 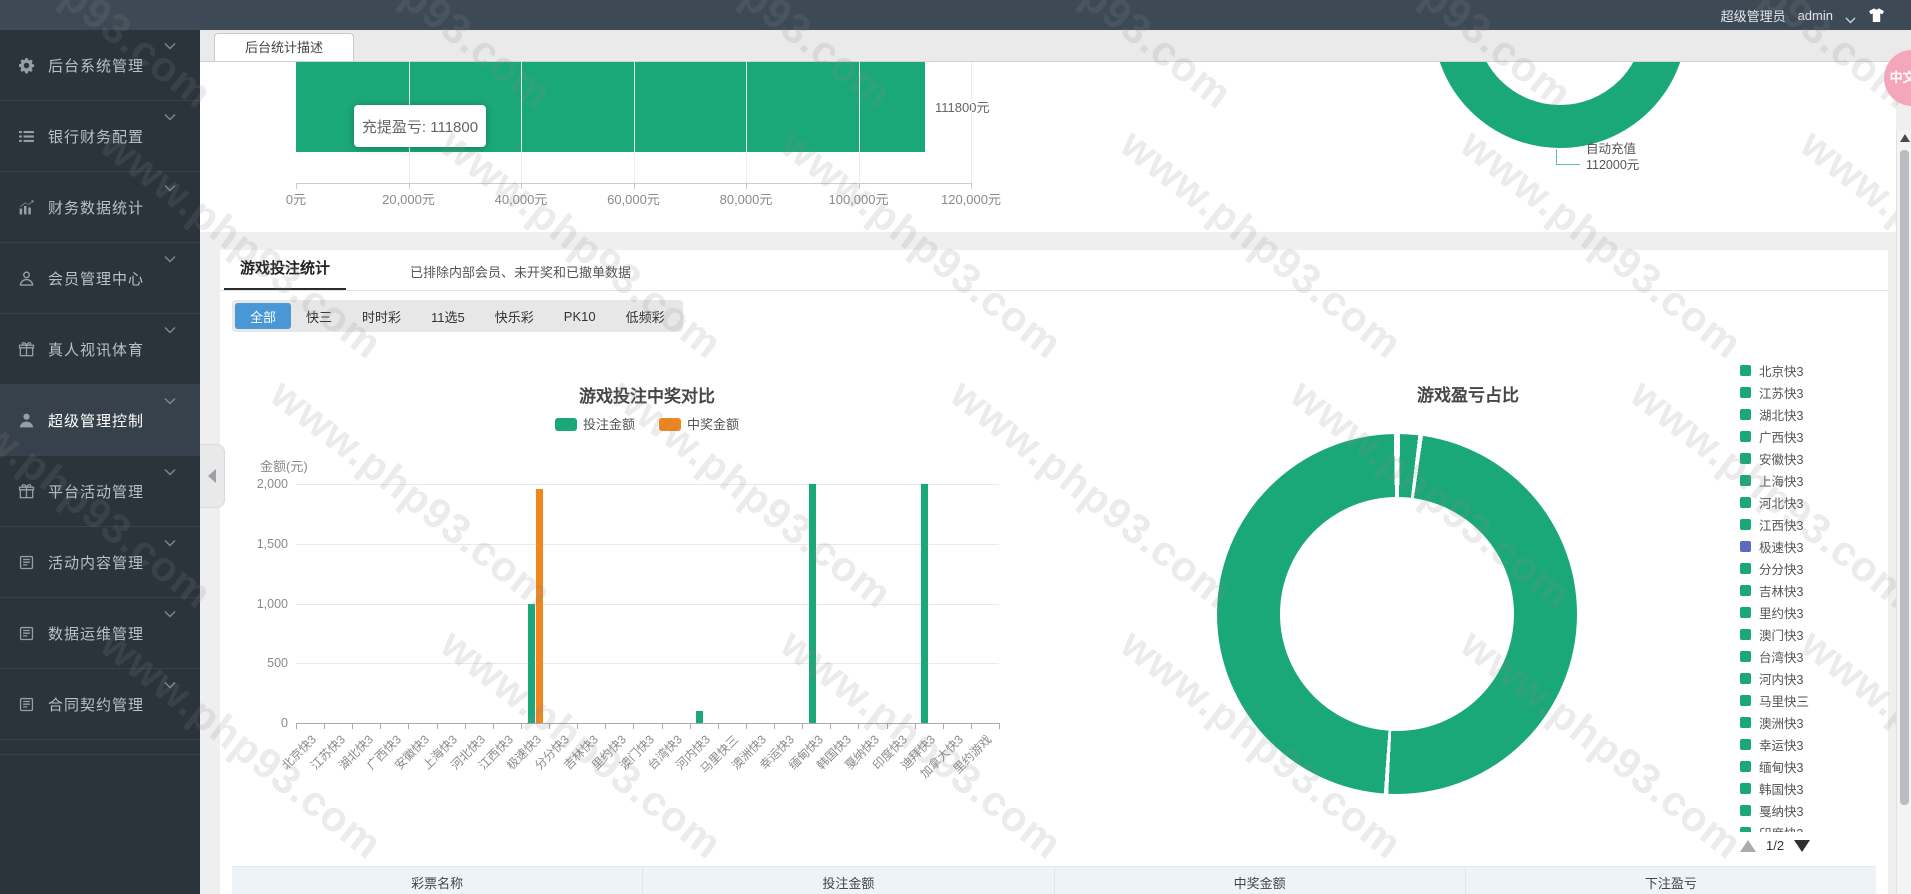 What do you see at coordinates (1748, 845) in the screenshot?
I see `legend-page-up-icon` at bounding box center [1748, 845].